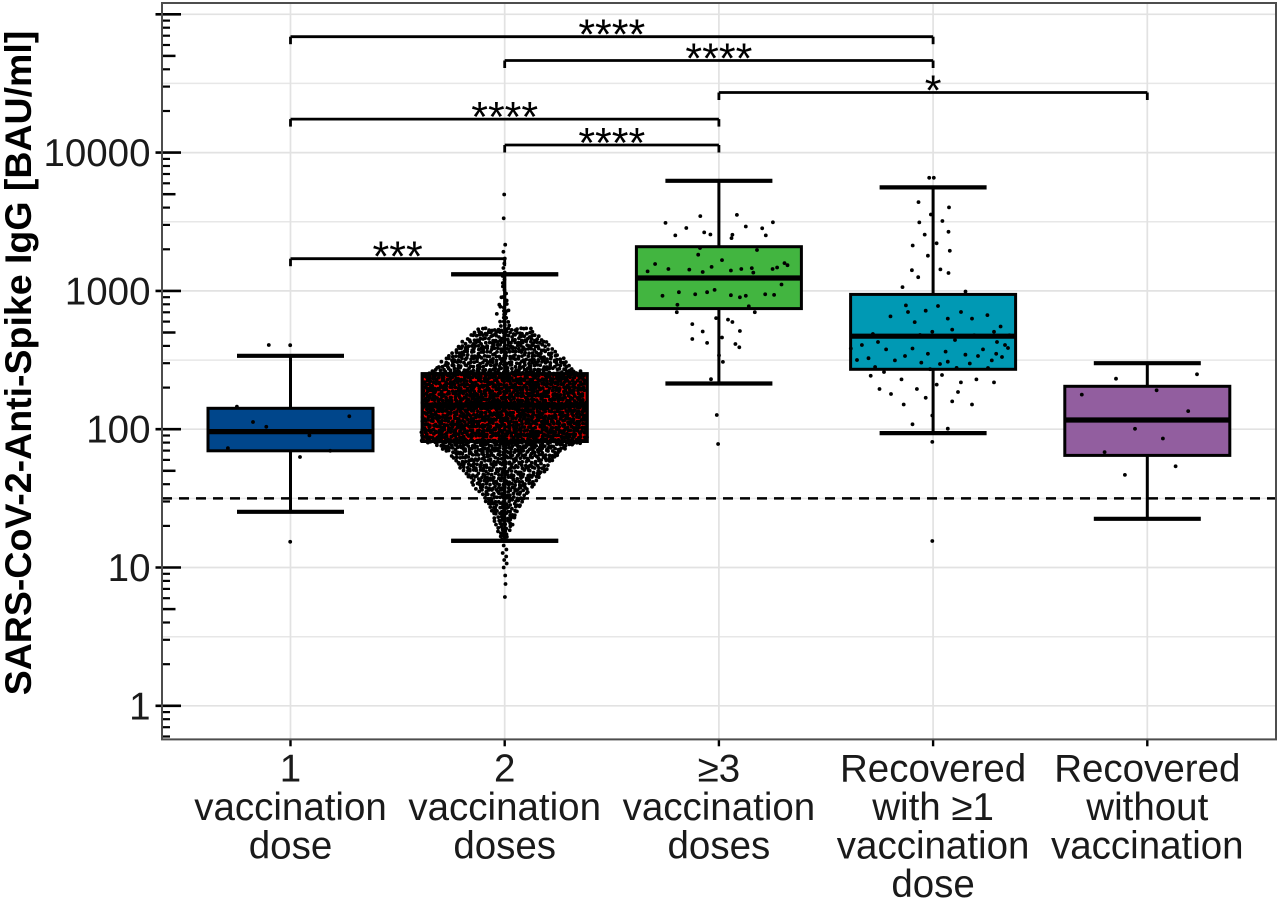 This screenshot has width=1280, height=908. What do you see at coordinates (96, 153) in the screenshot?
I see `svg-text: 10000` at bounding box center [96, 153].